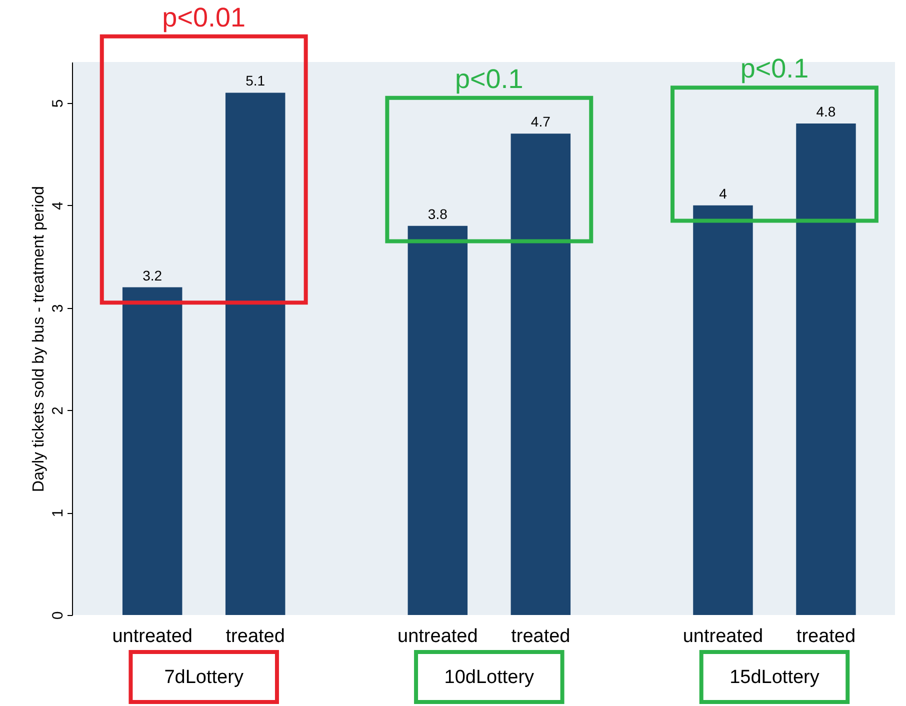 The image size is (906, 706). Describe the element at coordinates (39, 339) in the screenshot. I see `y-axis-title: Dayly tickets sold by bus - treatment period` at that location.